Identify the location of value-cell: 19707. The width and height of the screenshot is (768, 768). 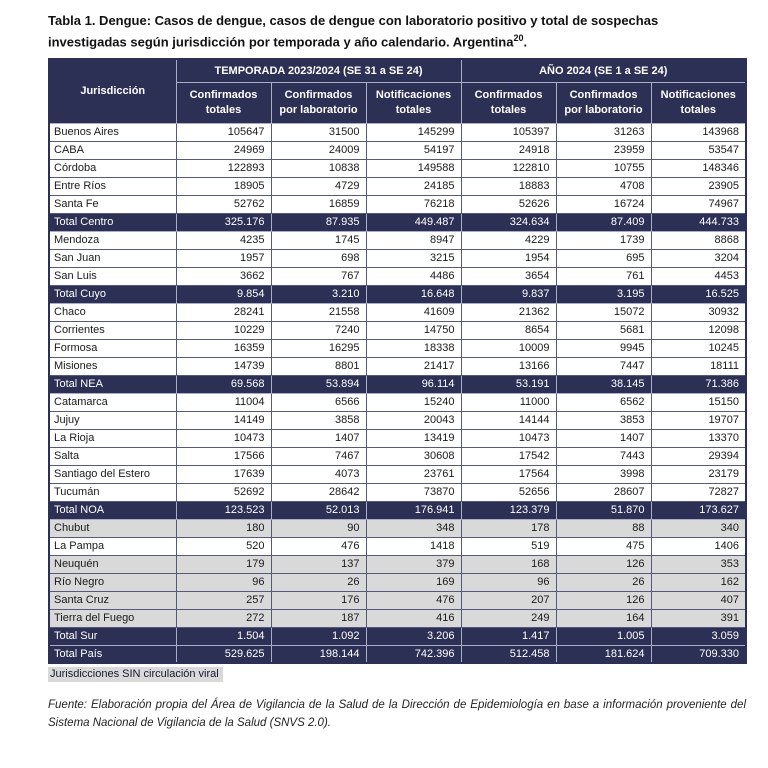
(698, 420).